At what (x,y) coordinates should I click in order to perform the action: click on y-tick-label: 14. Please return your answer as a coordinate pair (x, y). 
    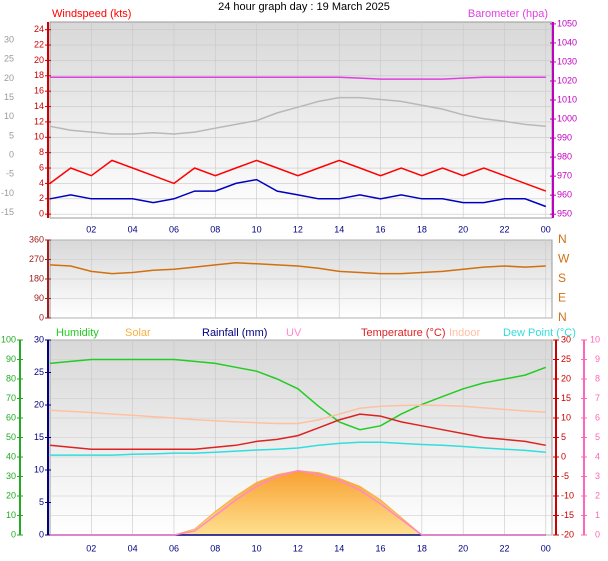
    Looking at the image, I should click on (39, 106).